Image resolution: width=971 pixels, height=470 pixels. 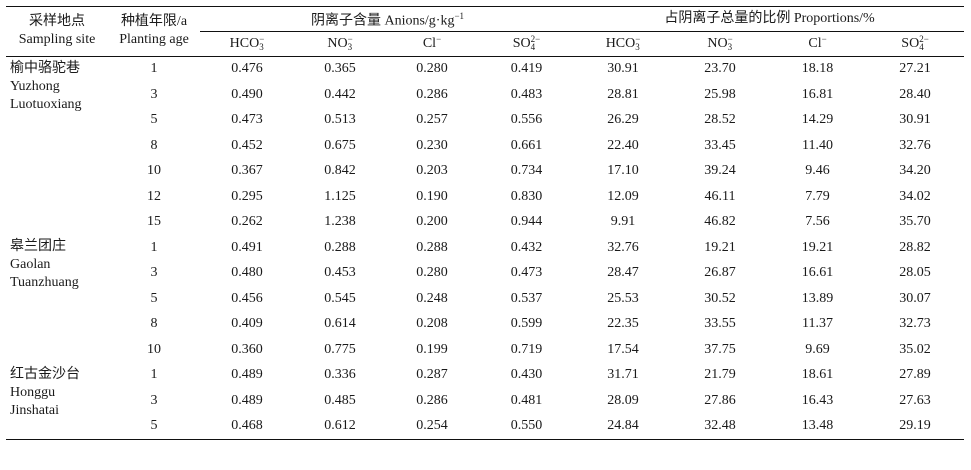 I want to click on site-name-en1: Yuzhong, so click(x=35, y=86).